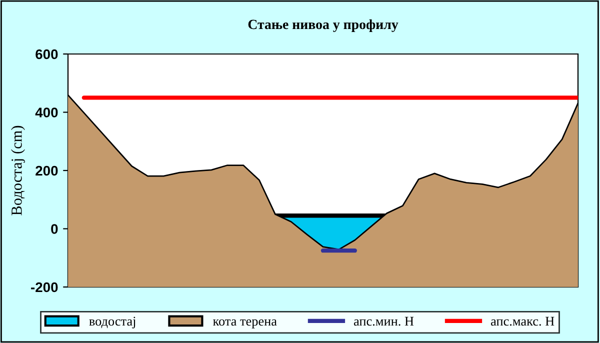  I want to click on chart-title: Стање нивоа у профилу, so click(323, 25).